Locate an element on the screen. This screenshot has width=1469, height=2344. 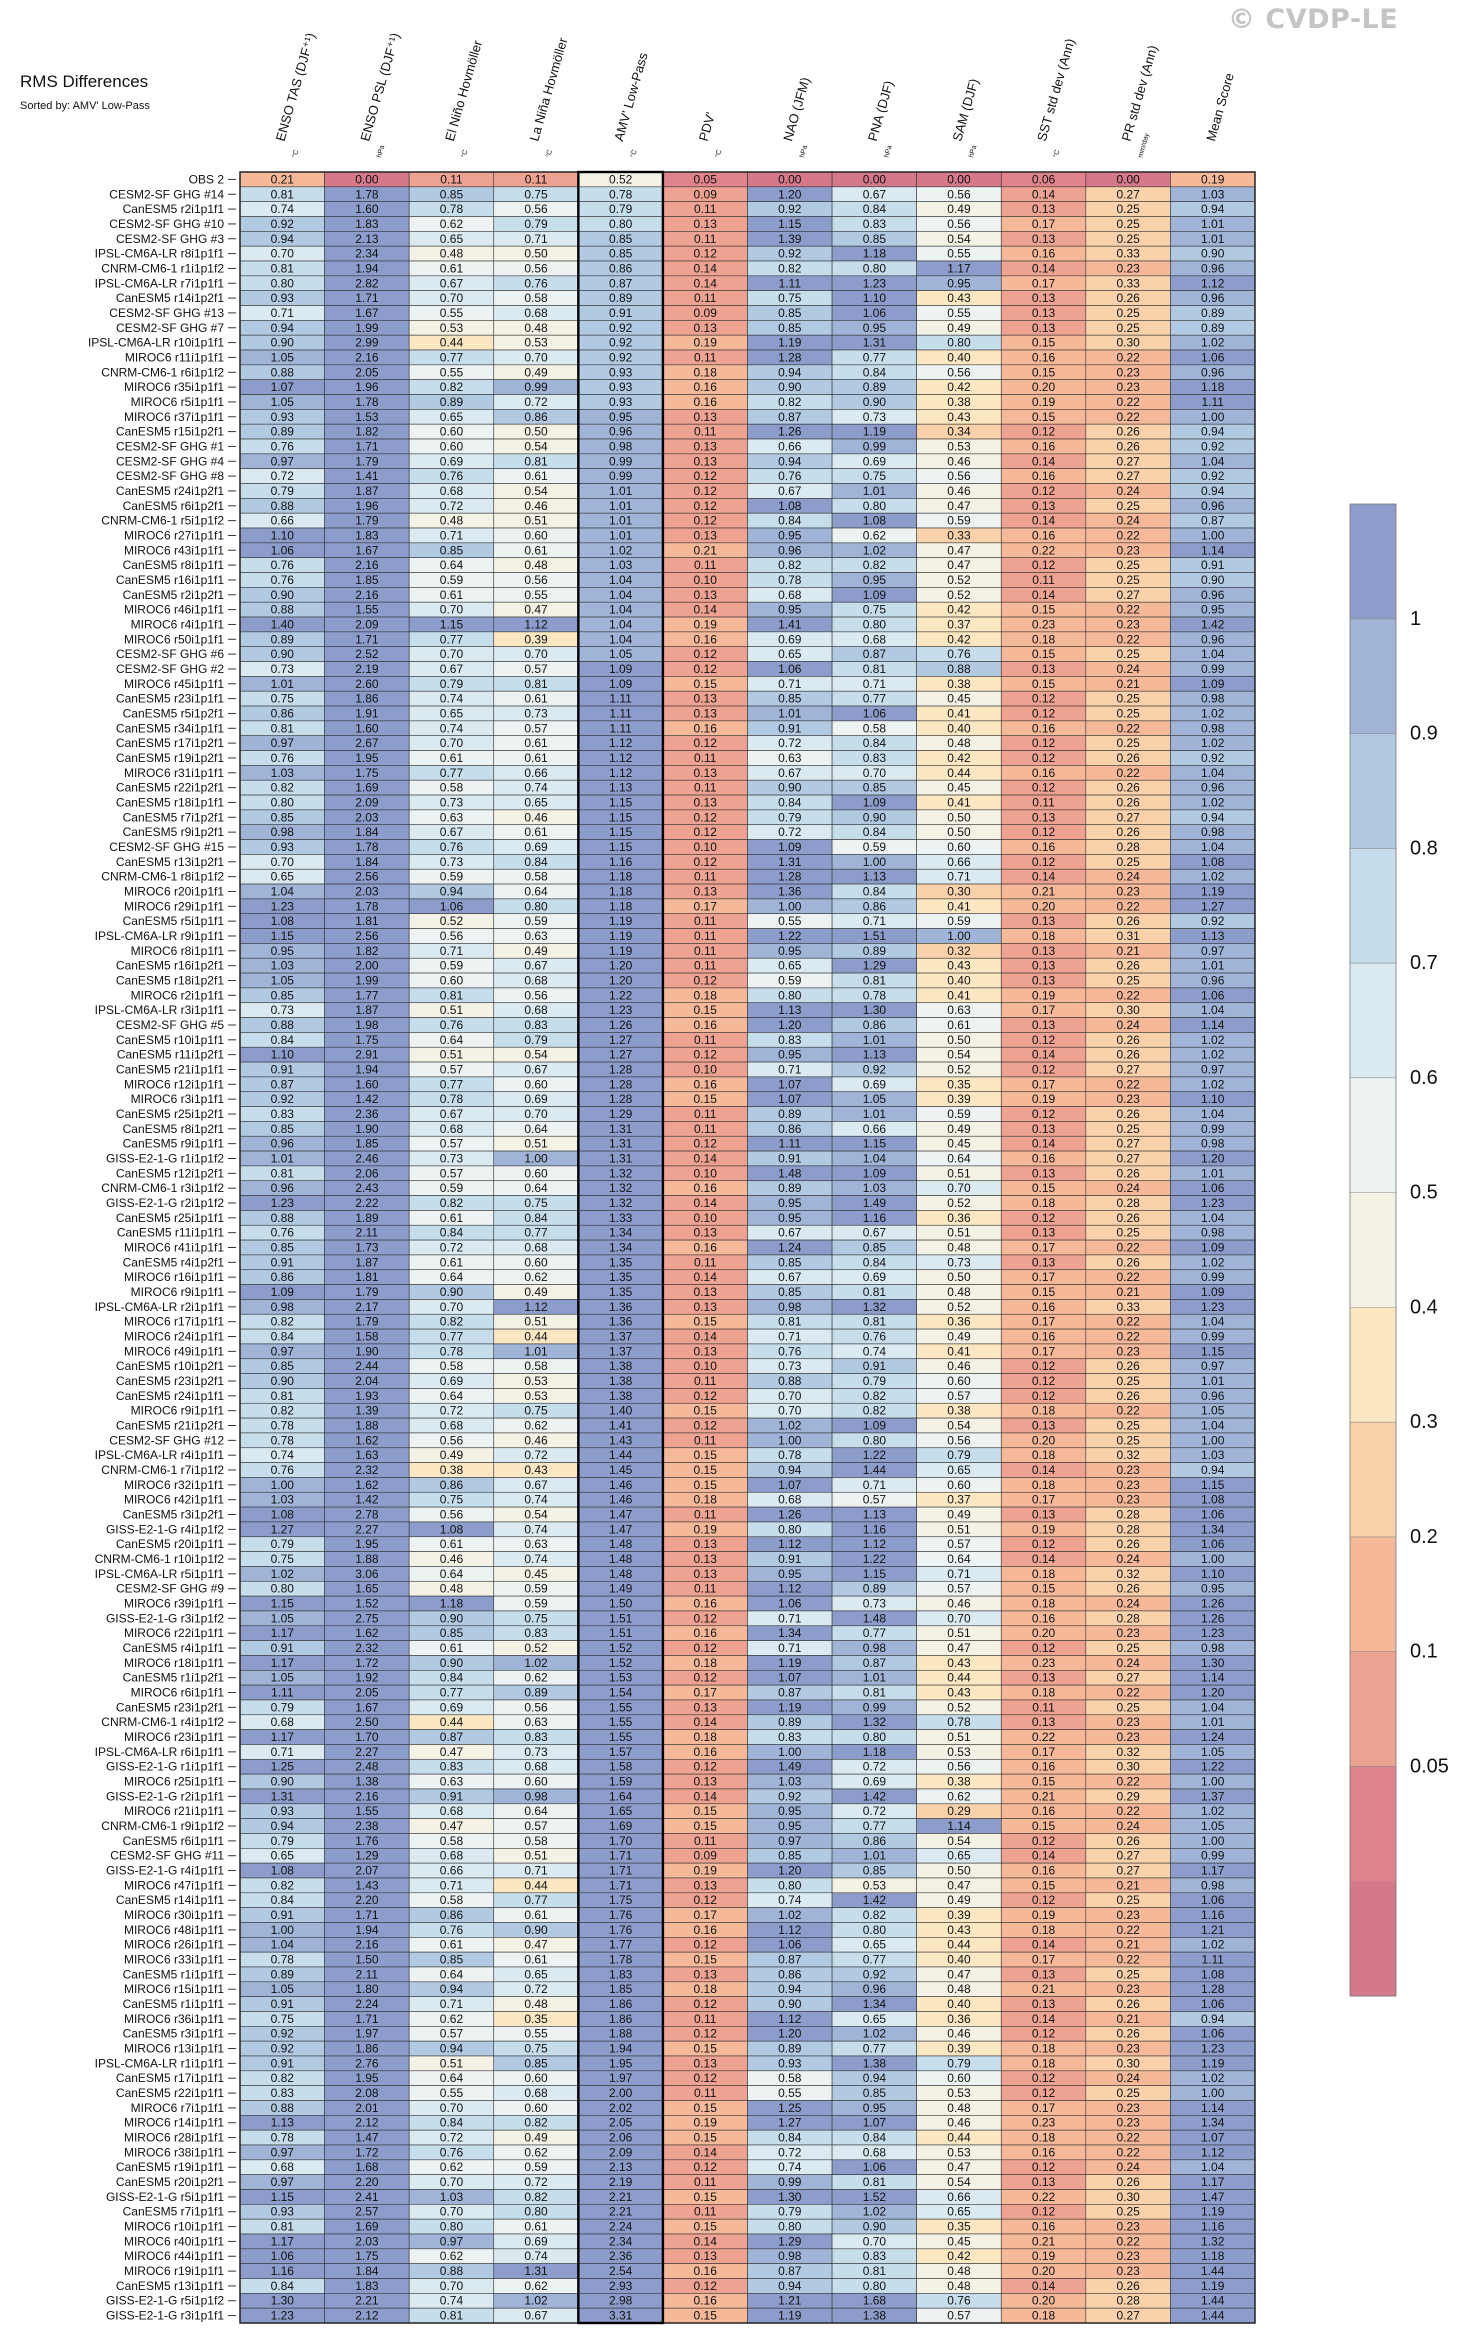
cell-value: 1.86 is located at coordinates (621, 2004).